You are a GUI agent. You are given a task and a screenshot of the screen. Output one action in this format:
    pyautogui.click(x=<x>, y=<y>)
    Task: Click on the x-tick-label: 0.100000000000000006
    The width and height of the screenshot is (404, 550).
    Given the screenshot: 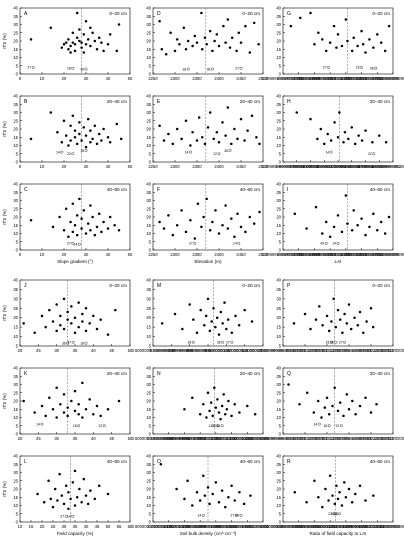 What is the action you would take?
    pyautogui.click(x=327, y=350)
    